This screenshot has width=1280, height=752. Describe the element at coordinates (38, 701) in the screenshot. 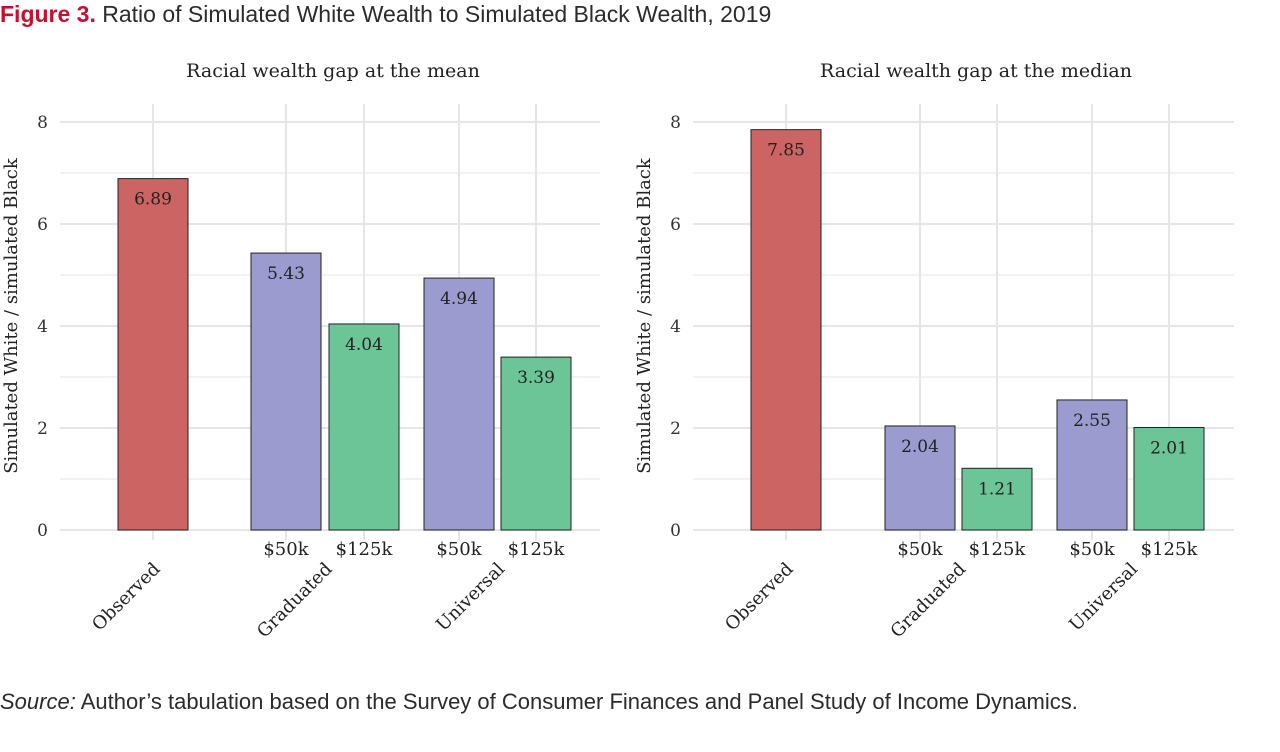

I see `source-label: Source:` at that location.